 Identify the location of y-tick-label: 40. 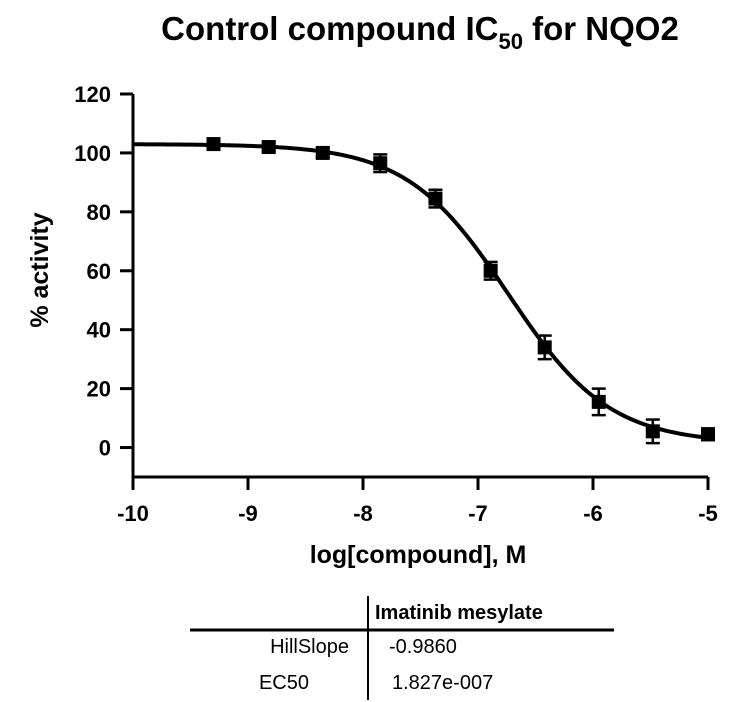
(99, 330).